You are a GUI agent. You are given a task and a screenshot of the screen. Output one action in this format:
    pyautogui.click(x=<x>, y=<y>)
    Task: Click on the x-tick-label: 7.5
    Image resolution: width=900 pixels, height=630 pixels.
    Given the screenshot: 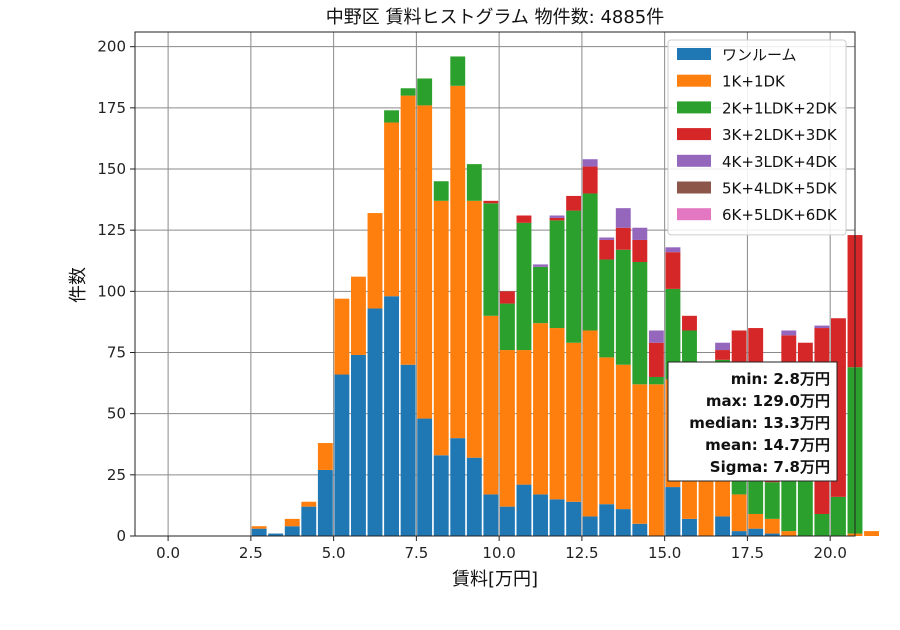 What is the action you would take?
    pyautogui.click(x=416, y=553)
    